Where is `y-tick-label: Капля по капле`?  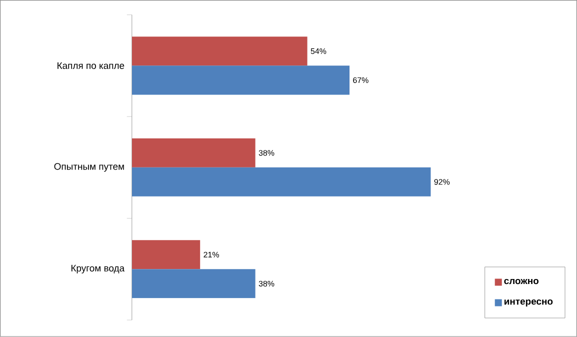 y-tick-label: Капля по капле is located at coordinates (91, 66).